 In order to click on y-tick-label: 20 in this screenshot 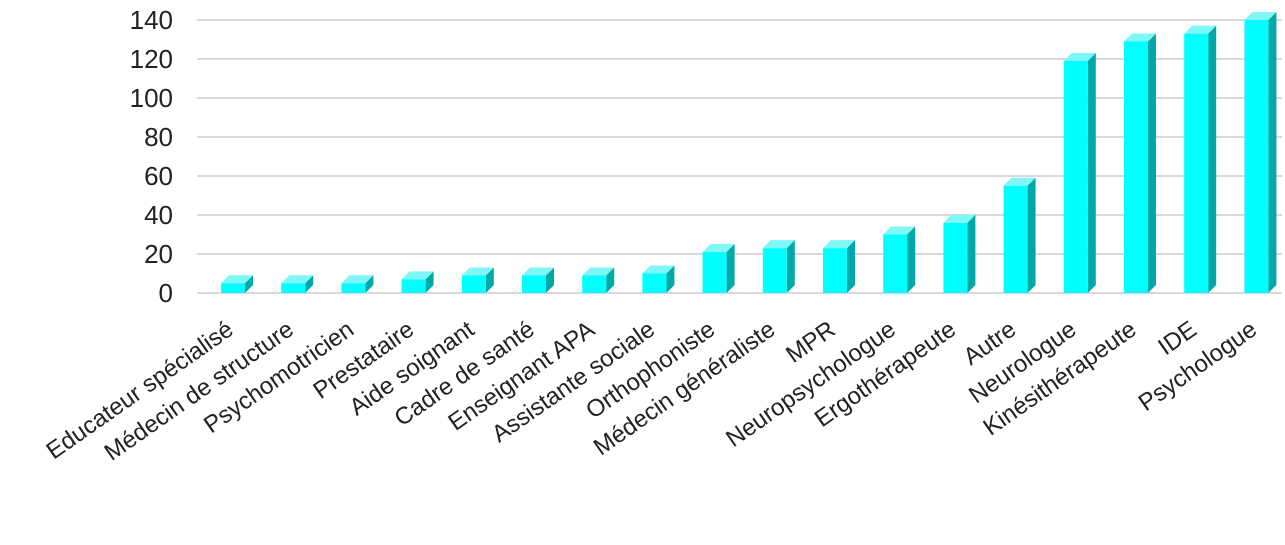, I will do `click(158, 254)`.